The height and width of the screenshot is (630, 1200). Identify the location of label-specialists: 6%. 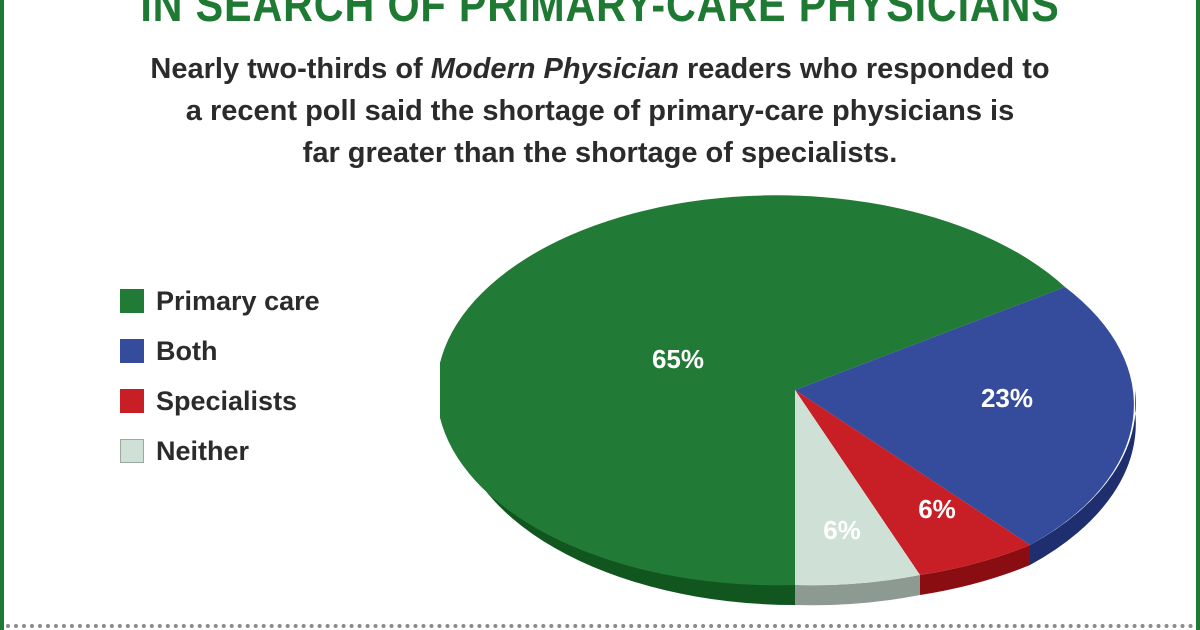
(937, 509).